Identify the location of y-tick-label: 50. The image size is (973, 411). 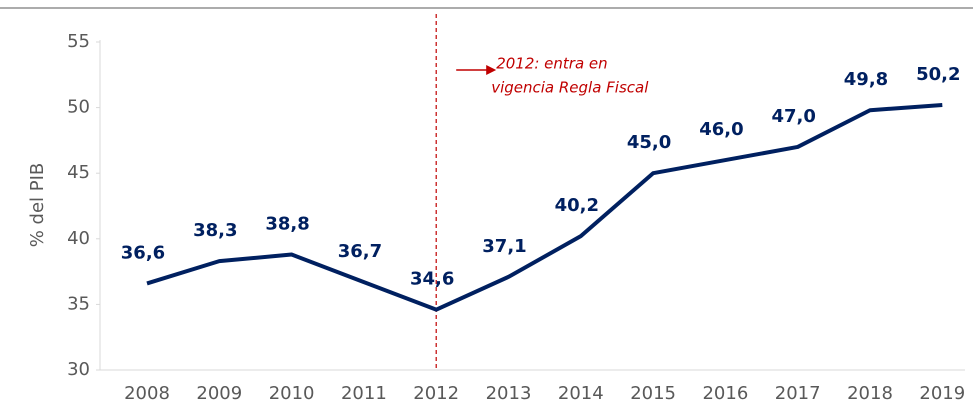
(78, 107).